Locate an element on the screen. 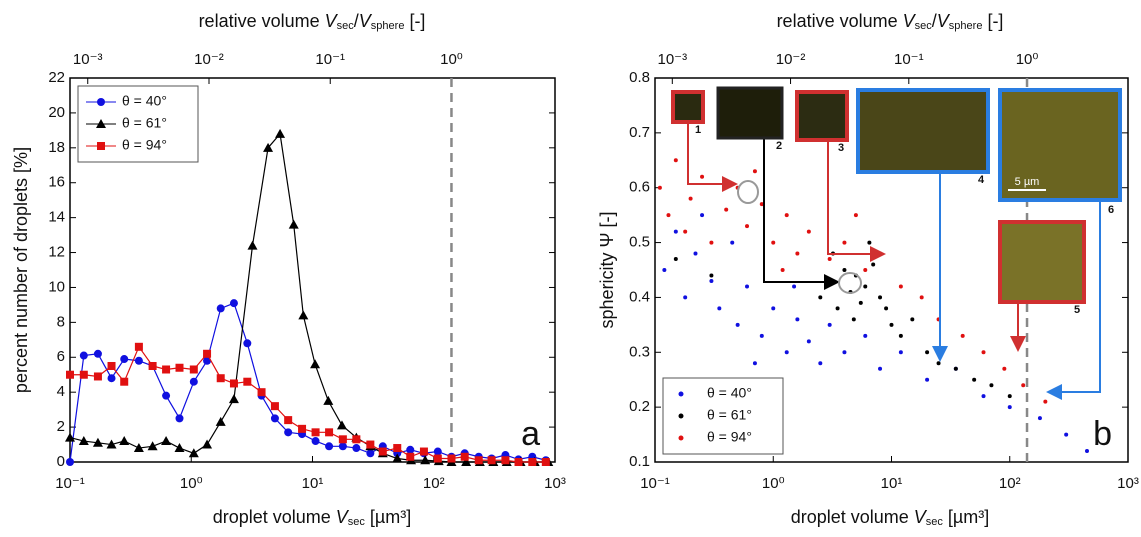 Image resolution: width=1141 pixels, height=537 pixels. y-tick-label: 16 is located at coordinates (56, 182).